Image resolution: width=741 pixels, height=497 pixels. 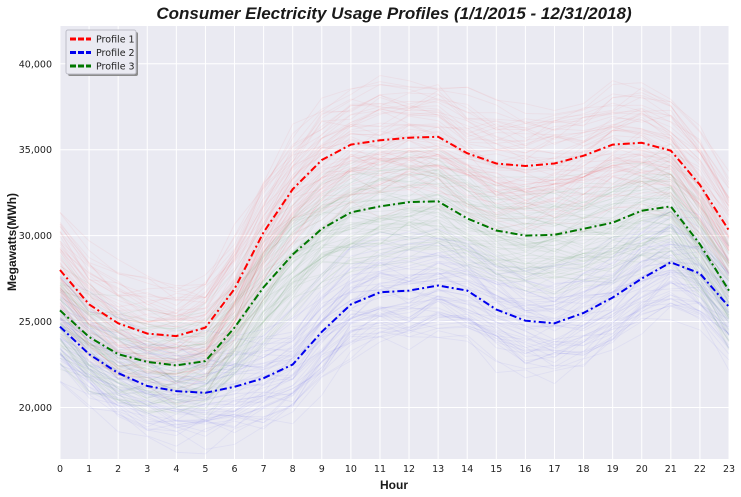 I want to click on x-tick-label-6: 6, so click(x=234, y=469).